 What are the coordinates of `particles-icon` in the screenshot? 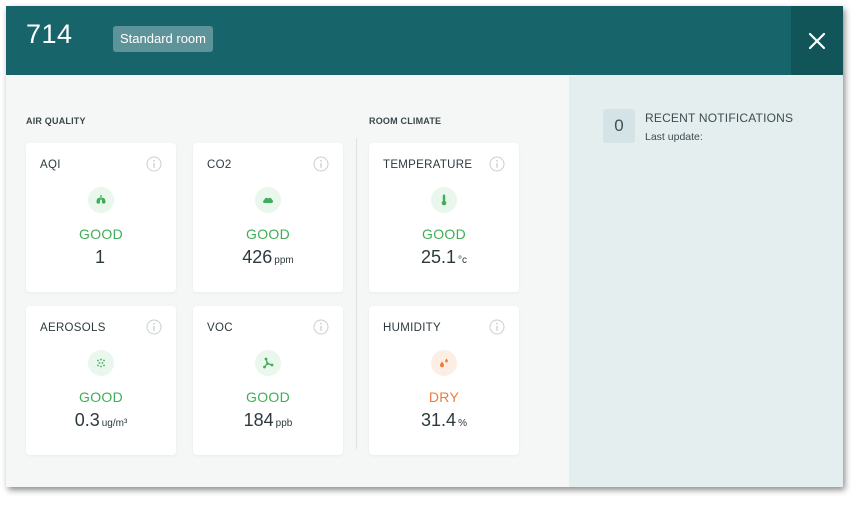 It's located at (101, 363).